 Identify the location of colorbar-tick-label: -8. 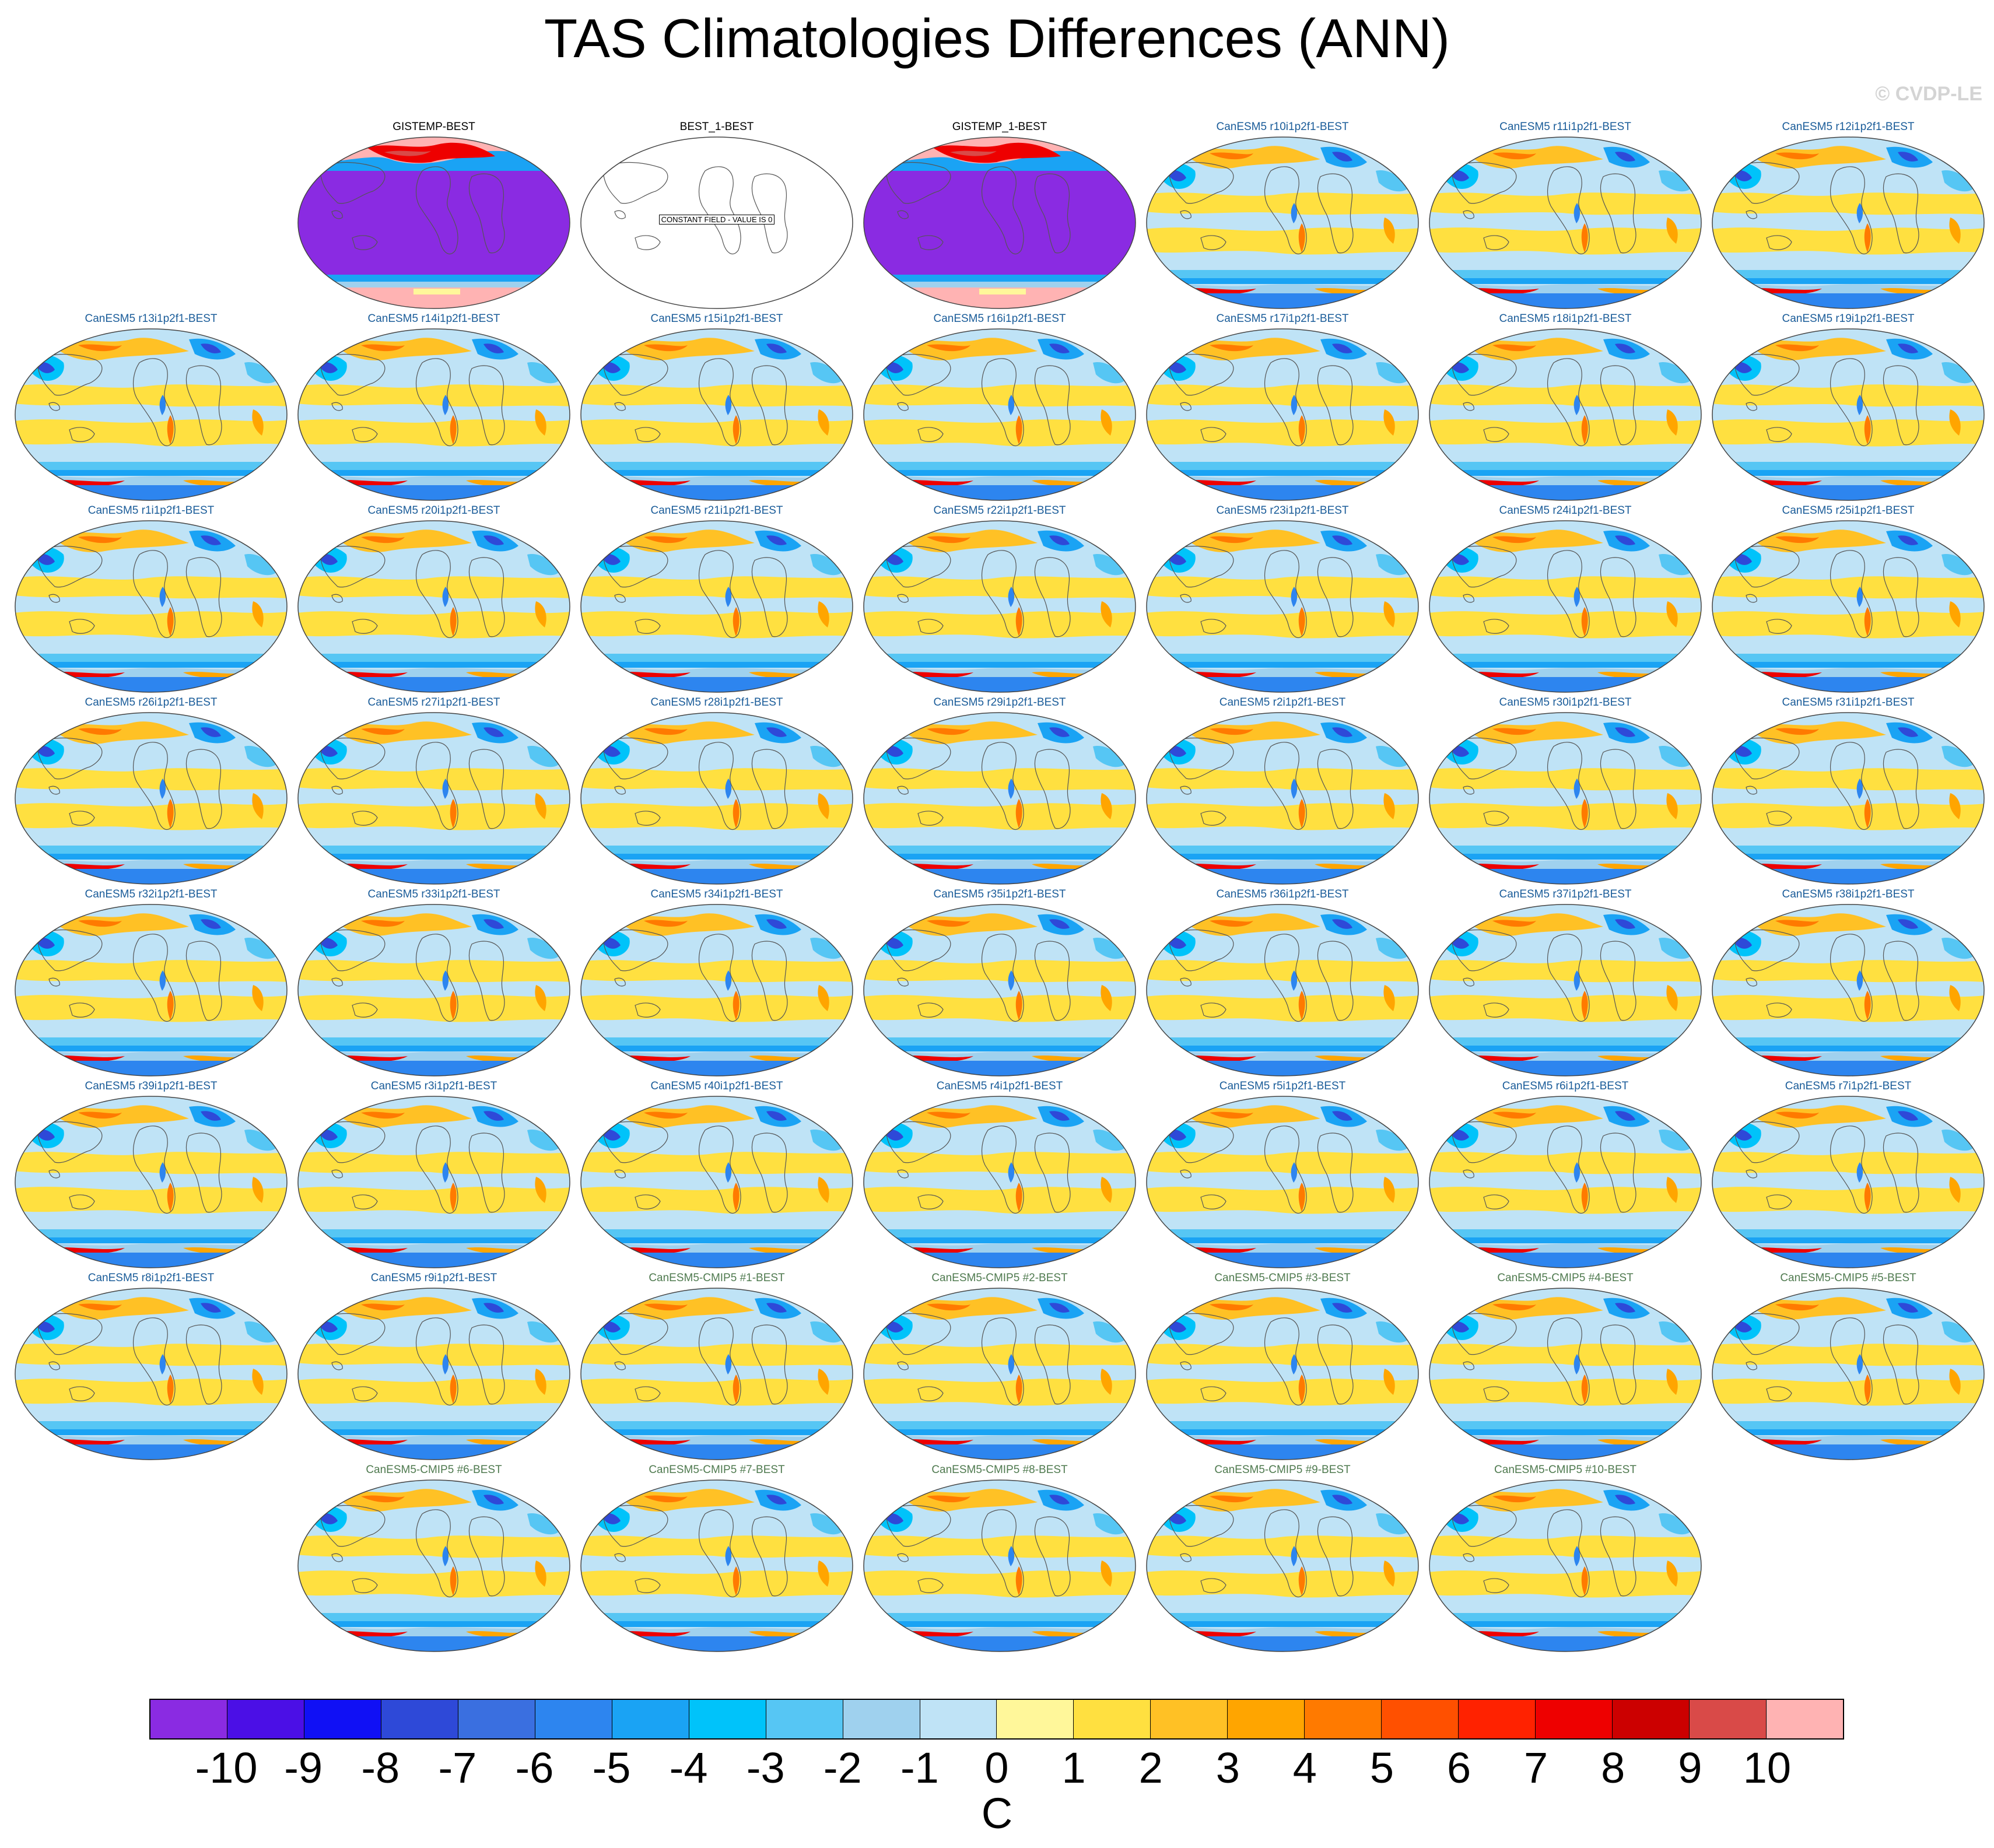
(380, 1768).